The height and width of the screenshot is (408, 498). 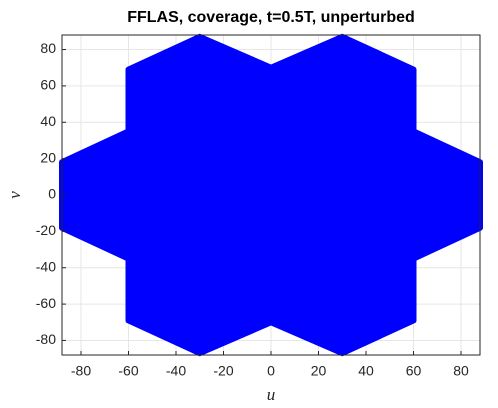 What do you see at coordinates (81, 371) in the screenshot?
I see `x-tick-label: -80` at bounding box center [81, 371].